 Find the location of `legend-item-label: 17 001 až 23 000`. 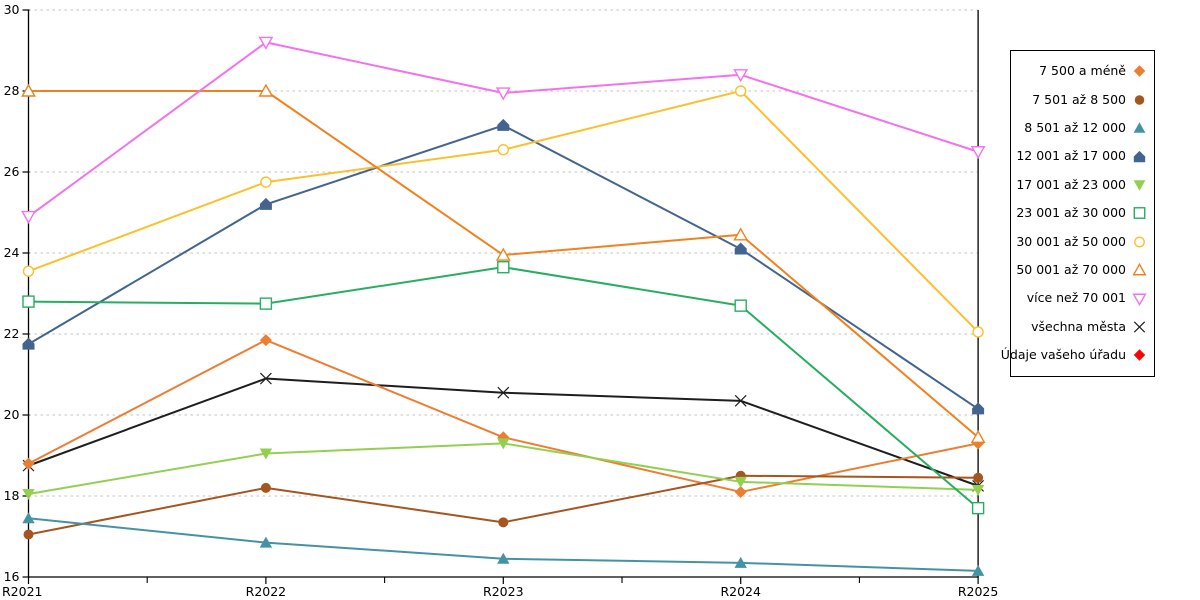

legend-item-label: 17 001 až 23 000 is located at coordinates (1071, 184).